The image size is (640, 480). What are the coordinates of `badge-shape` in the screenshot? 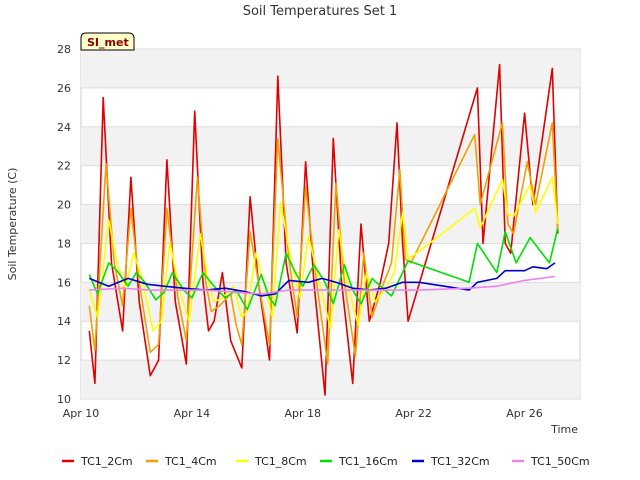 It's located at (107, 41).